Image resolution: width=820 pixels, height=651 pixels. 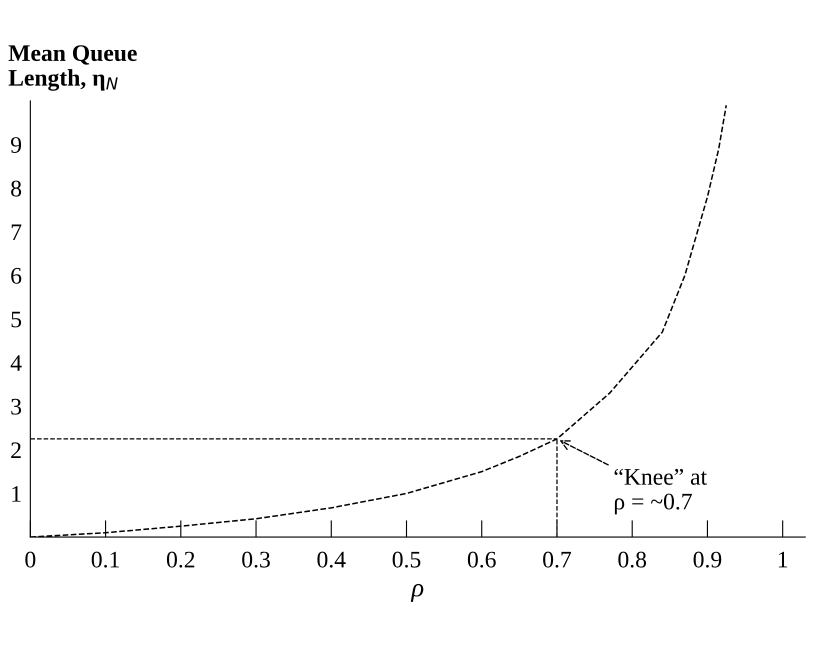 What do you see at coordinates (16, 188) in the screenshot?
I see `y-tick-label: 8` at bounding box center [16, 188].